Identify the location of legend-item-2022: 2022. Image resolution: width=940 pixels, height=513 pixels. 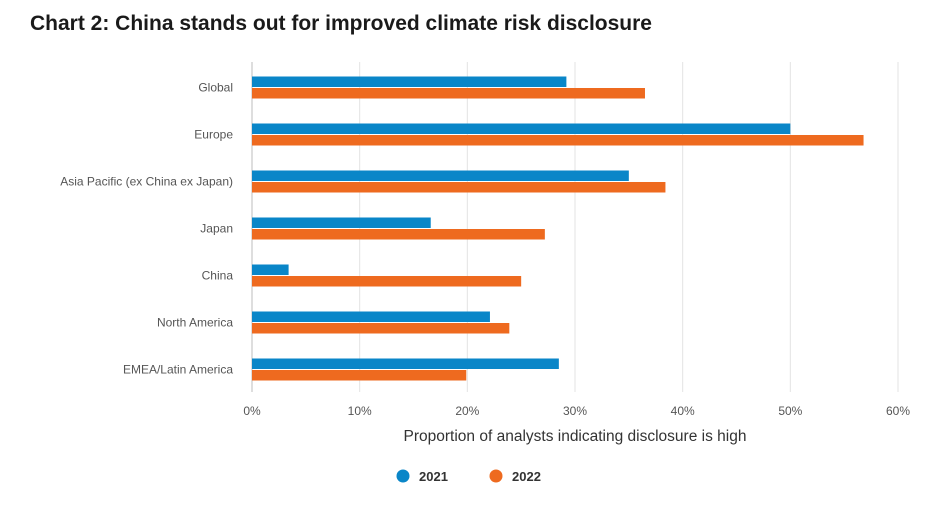
(515, 476).